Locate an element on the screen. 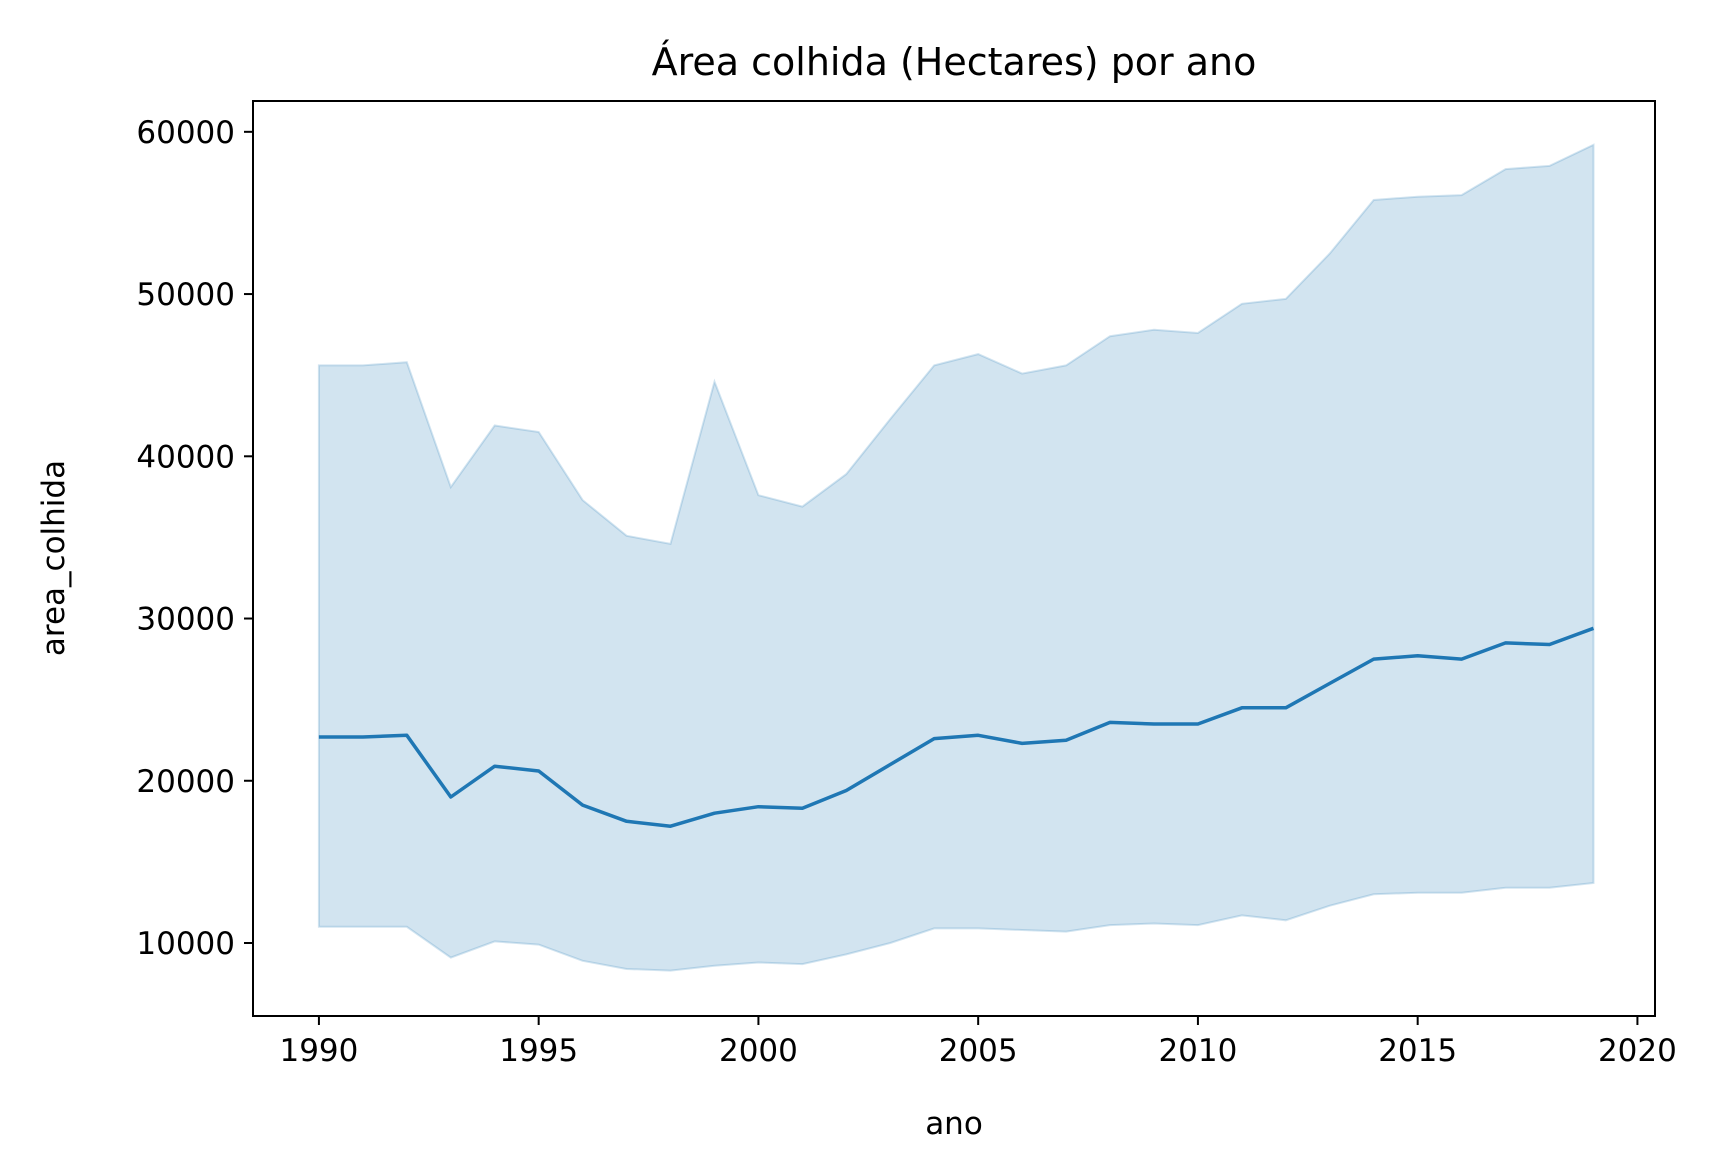 The height and width of the screenshot is (1167, 1709). y-tick-label: 30000 is located at coordinates (185, 620).